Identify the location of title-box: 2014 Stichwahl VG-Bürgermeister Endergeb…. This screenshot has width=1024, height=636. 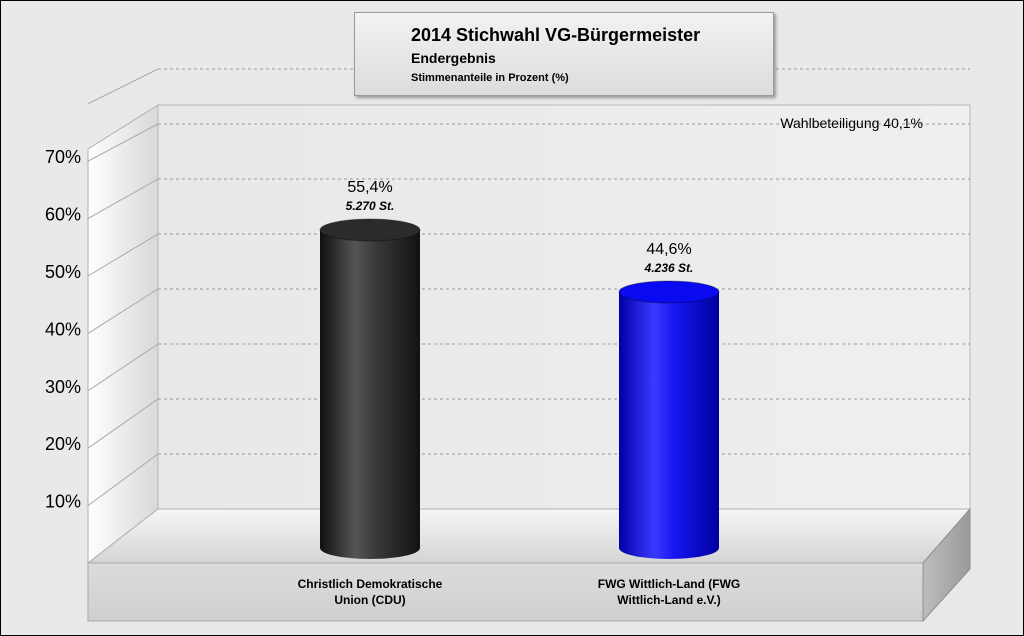
(564, 54).